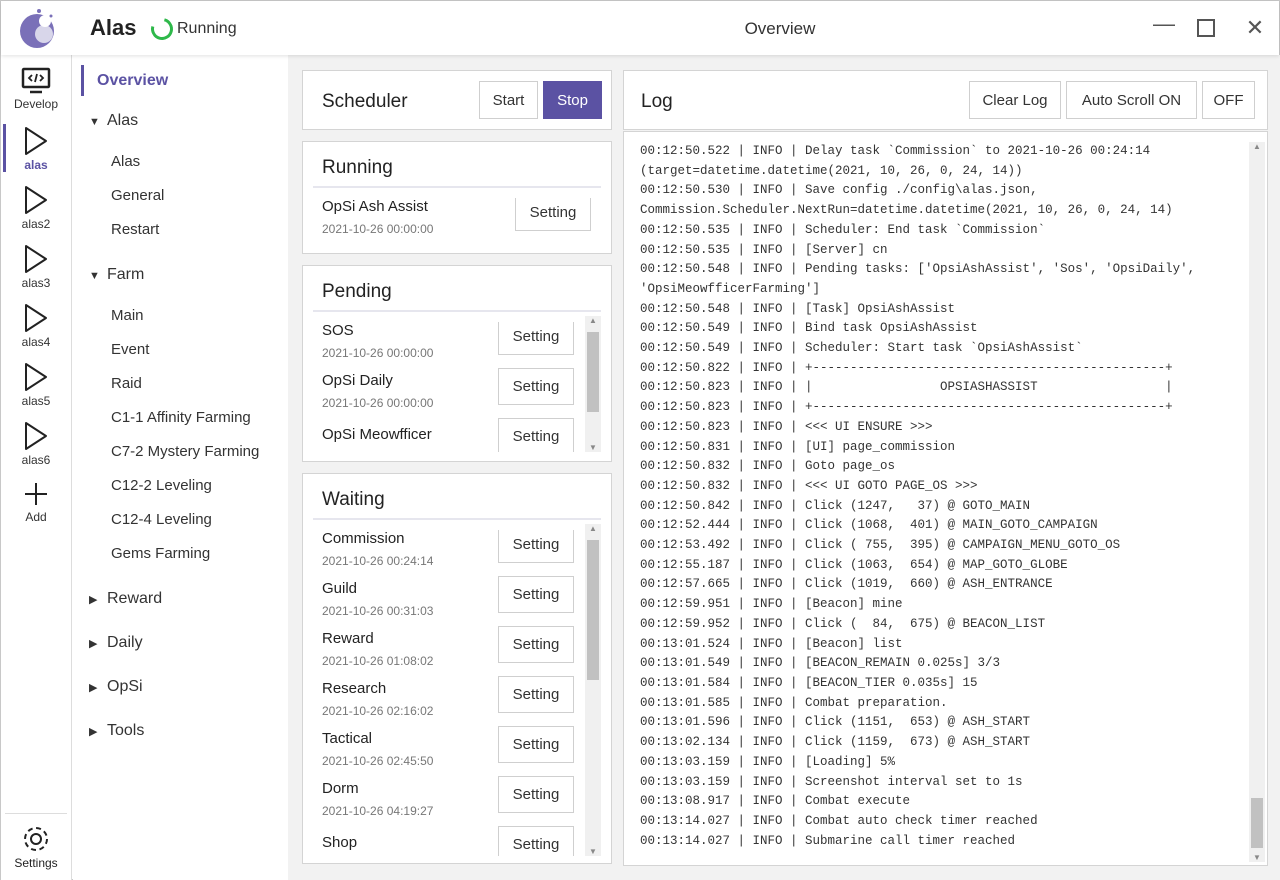  What do you see at coordinates (125, 599) in the screenshot?
I see `nav-group-reward: ▶ Reward` at bounding box center [125, 599].